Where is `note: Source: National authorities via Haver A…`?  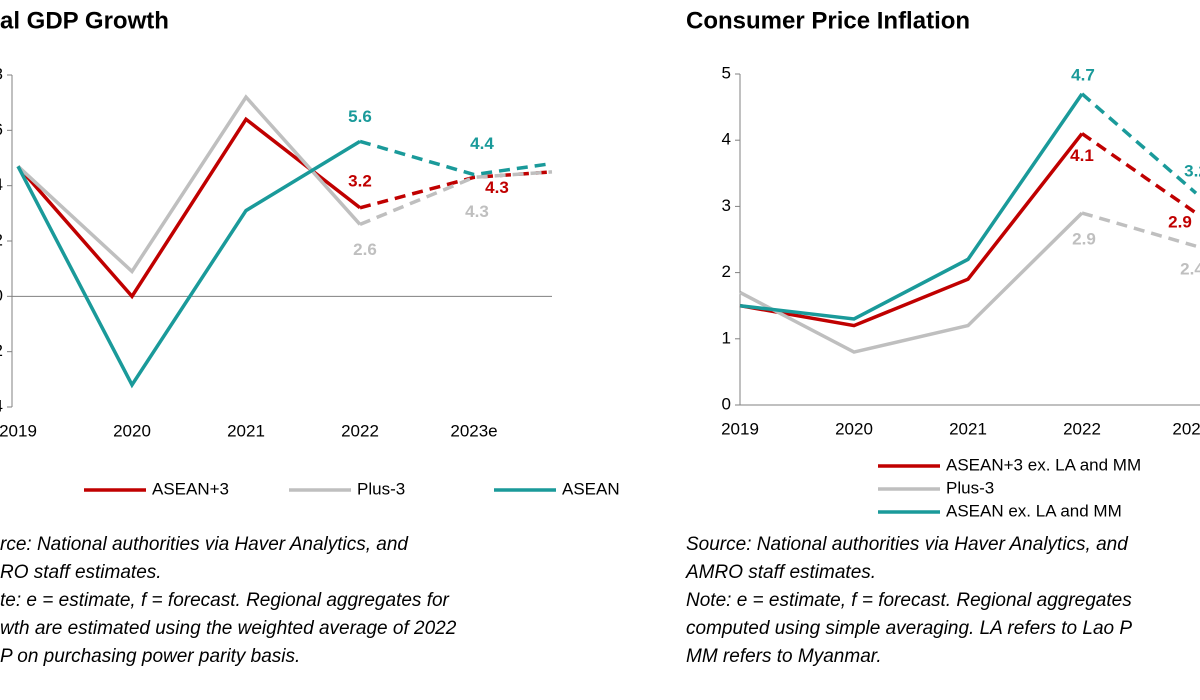 note: Source: National authorities via Haver A… is located at coordinates (907, 544).